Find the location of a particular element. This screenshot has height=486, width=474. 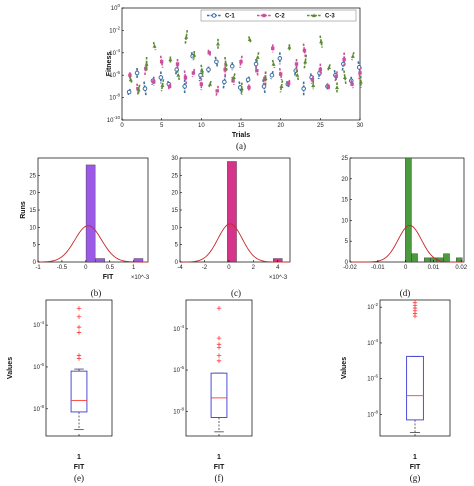

x-tick-label: 10 is located at coordinates (201, 126).